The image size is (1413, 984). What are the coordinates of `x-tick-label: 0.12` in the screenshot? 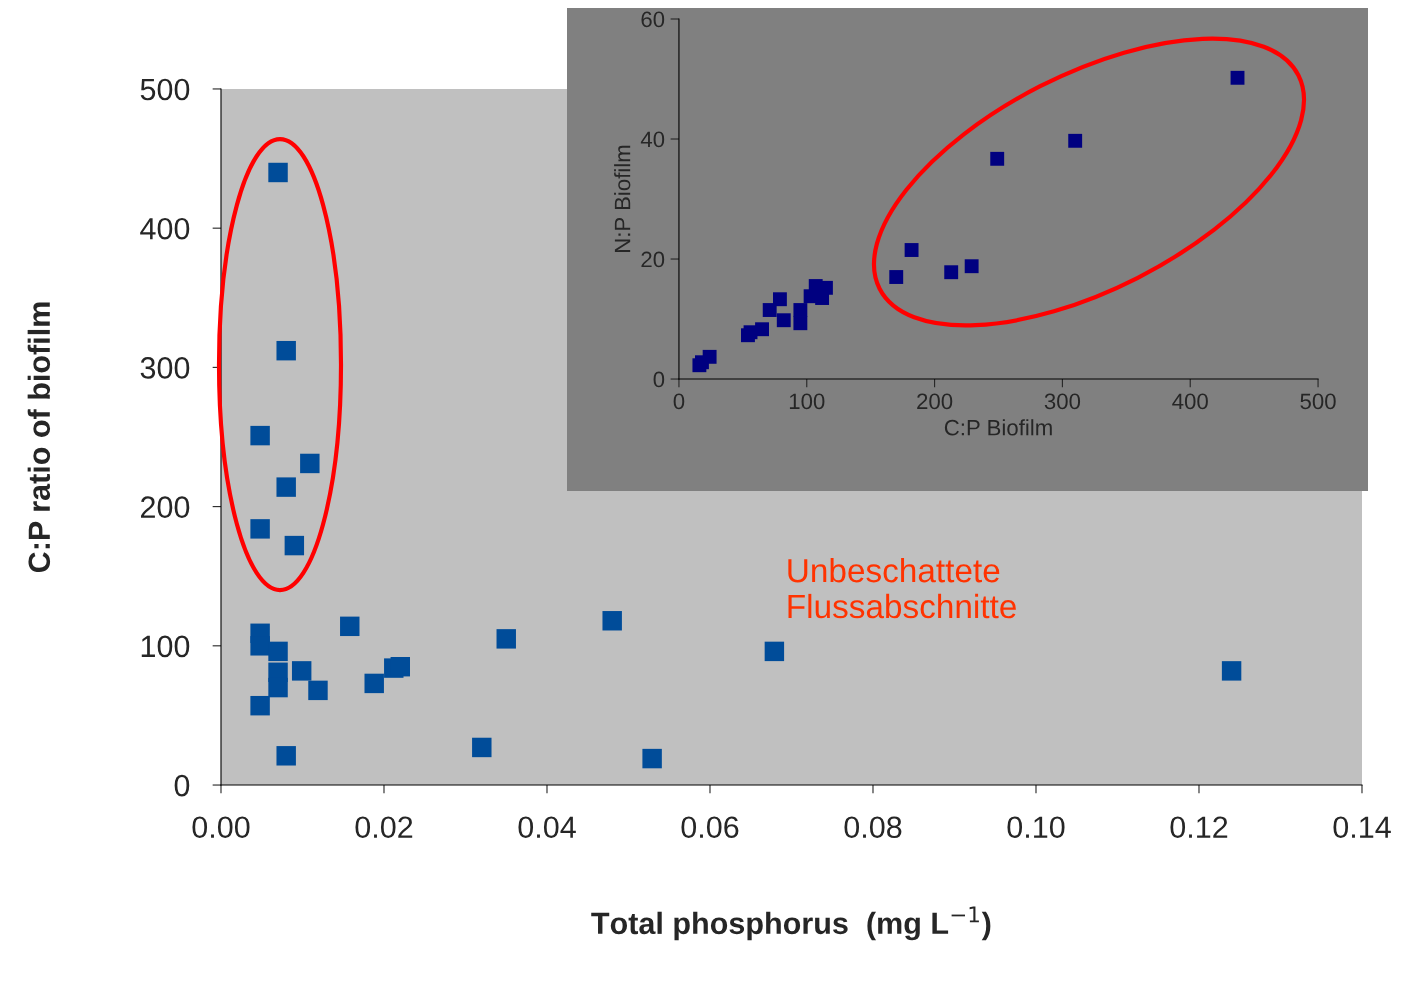 It's located at (1199, 827).